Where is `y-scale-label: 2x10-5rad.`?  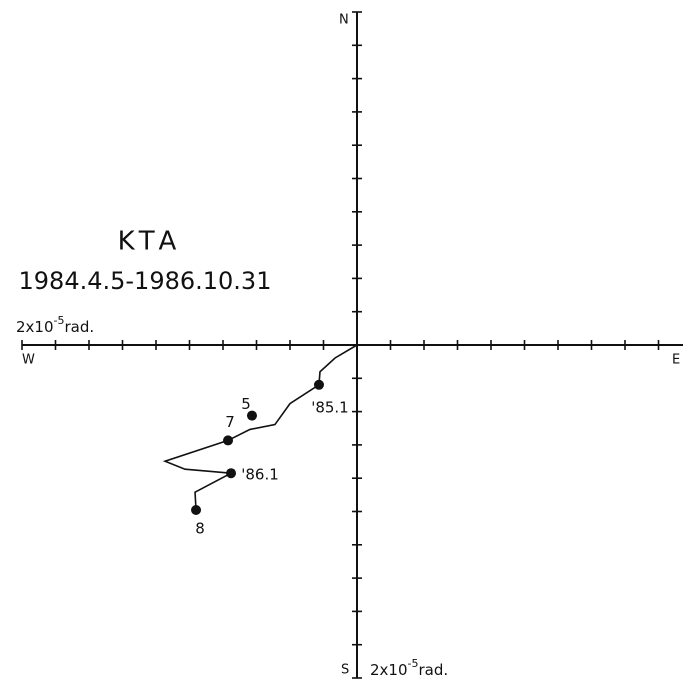 y-scale-label: 2x10-5rad. is located at coordinates (409, 668).